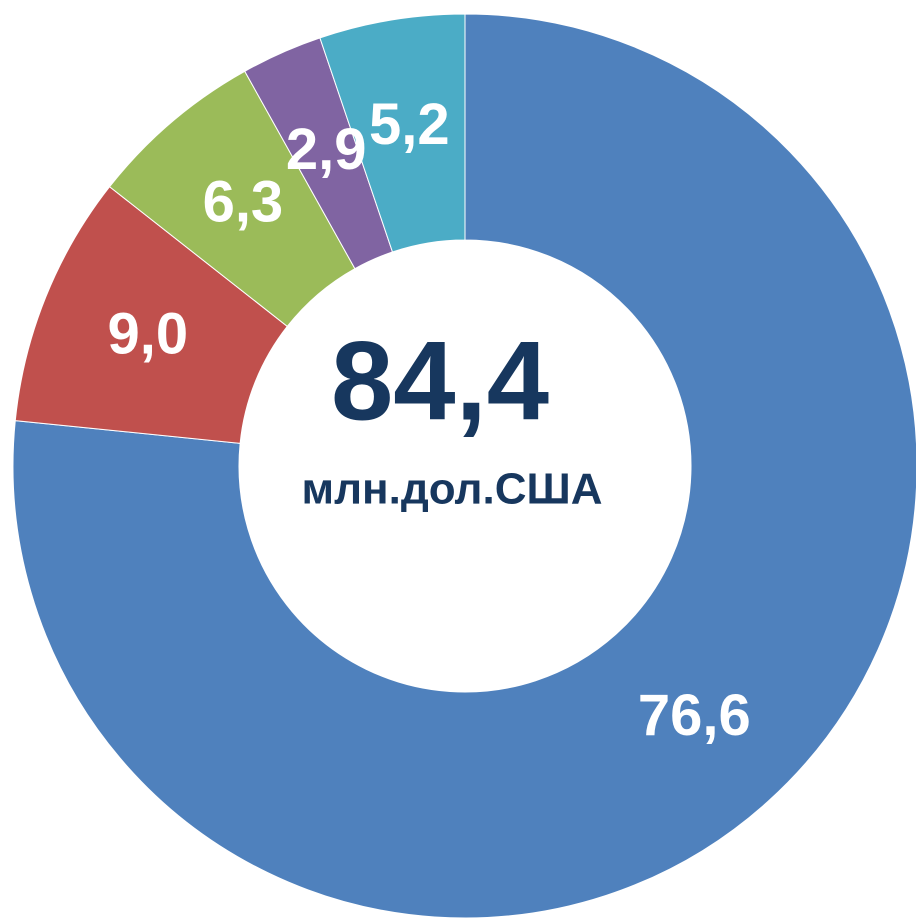 This screenshot has height=920, width=916. I want to click on value-label: 2,9, so click(326, 149).